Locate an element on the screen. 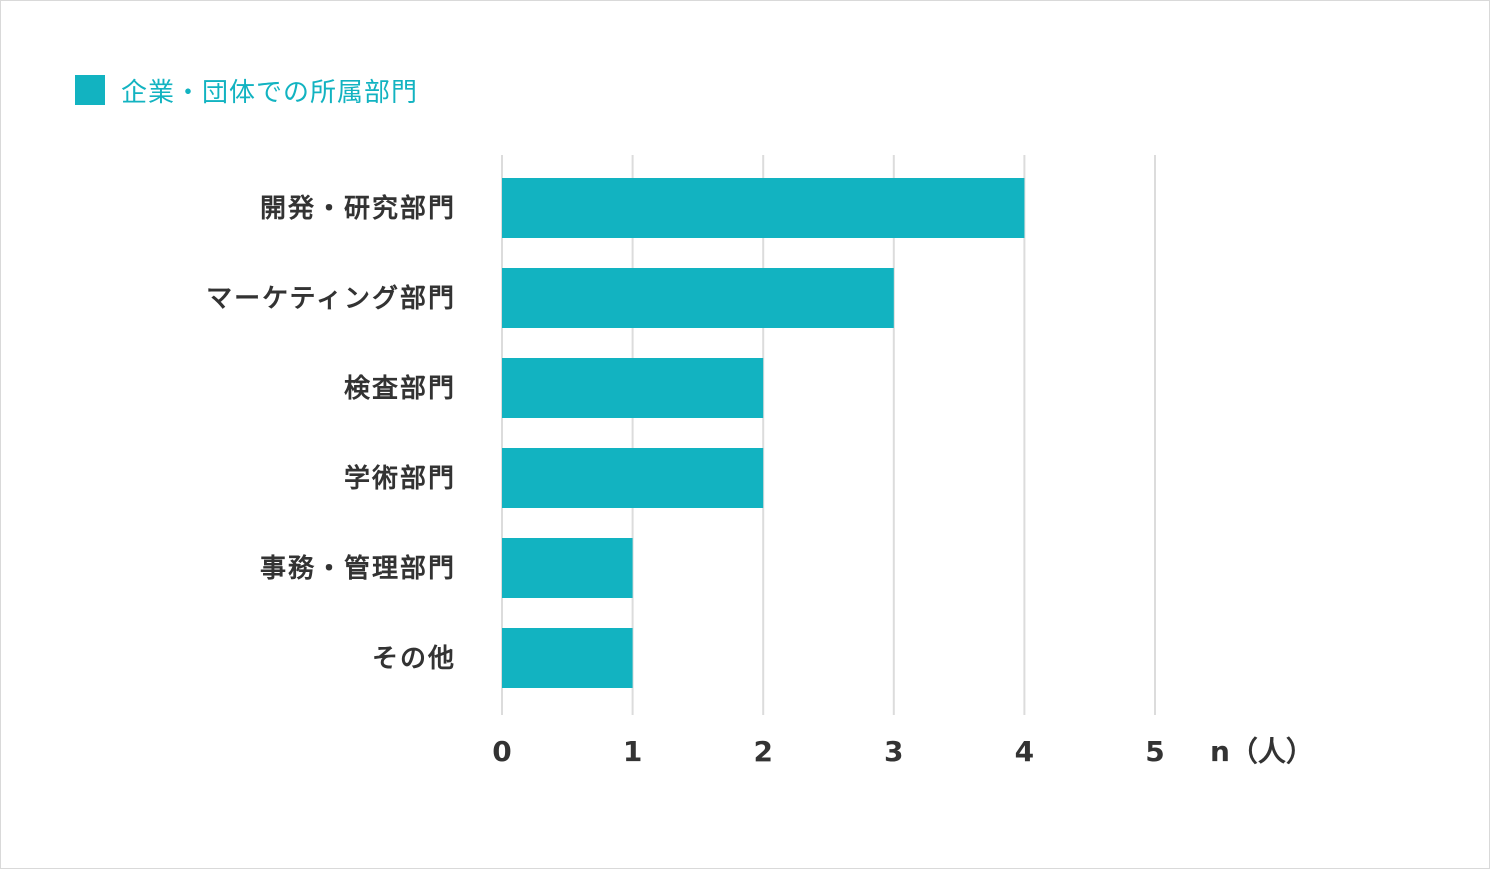  category-label: 学術部門 is located at coordinates (400, 478).